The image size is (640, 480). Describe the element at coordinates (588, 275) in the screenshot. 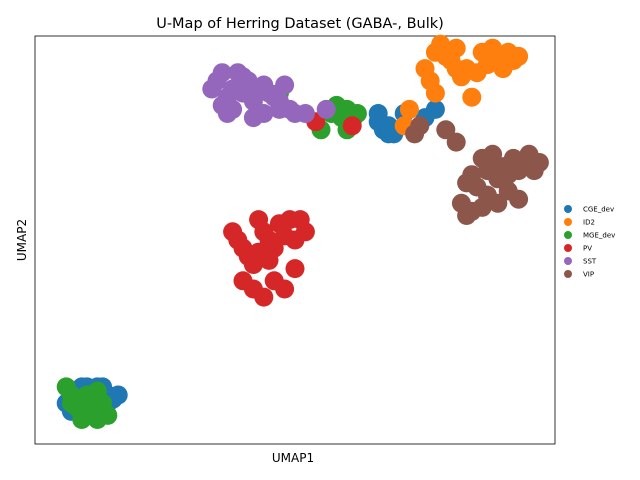

I see `legend-label-VIP: VIP` at that location.